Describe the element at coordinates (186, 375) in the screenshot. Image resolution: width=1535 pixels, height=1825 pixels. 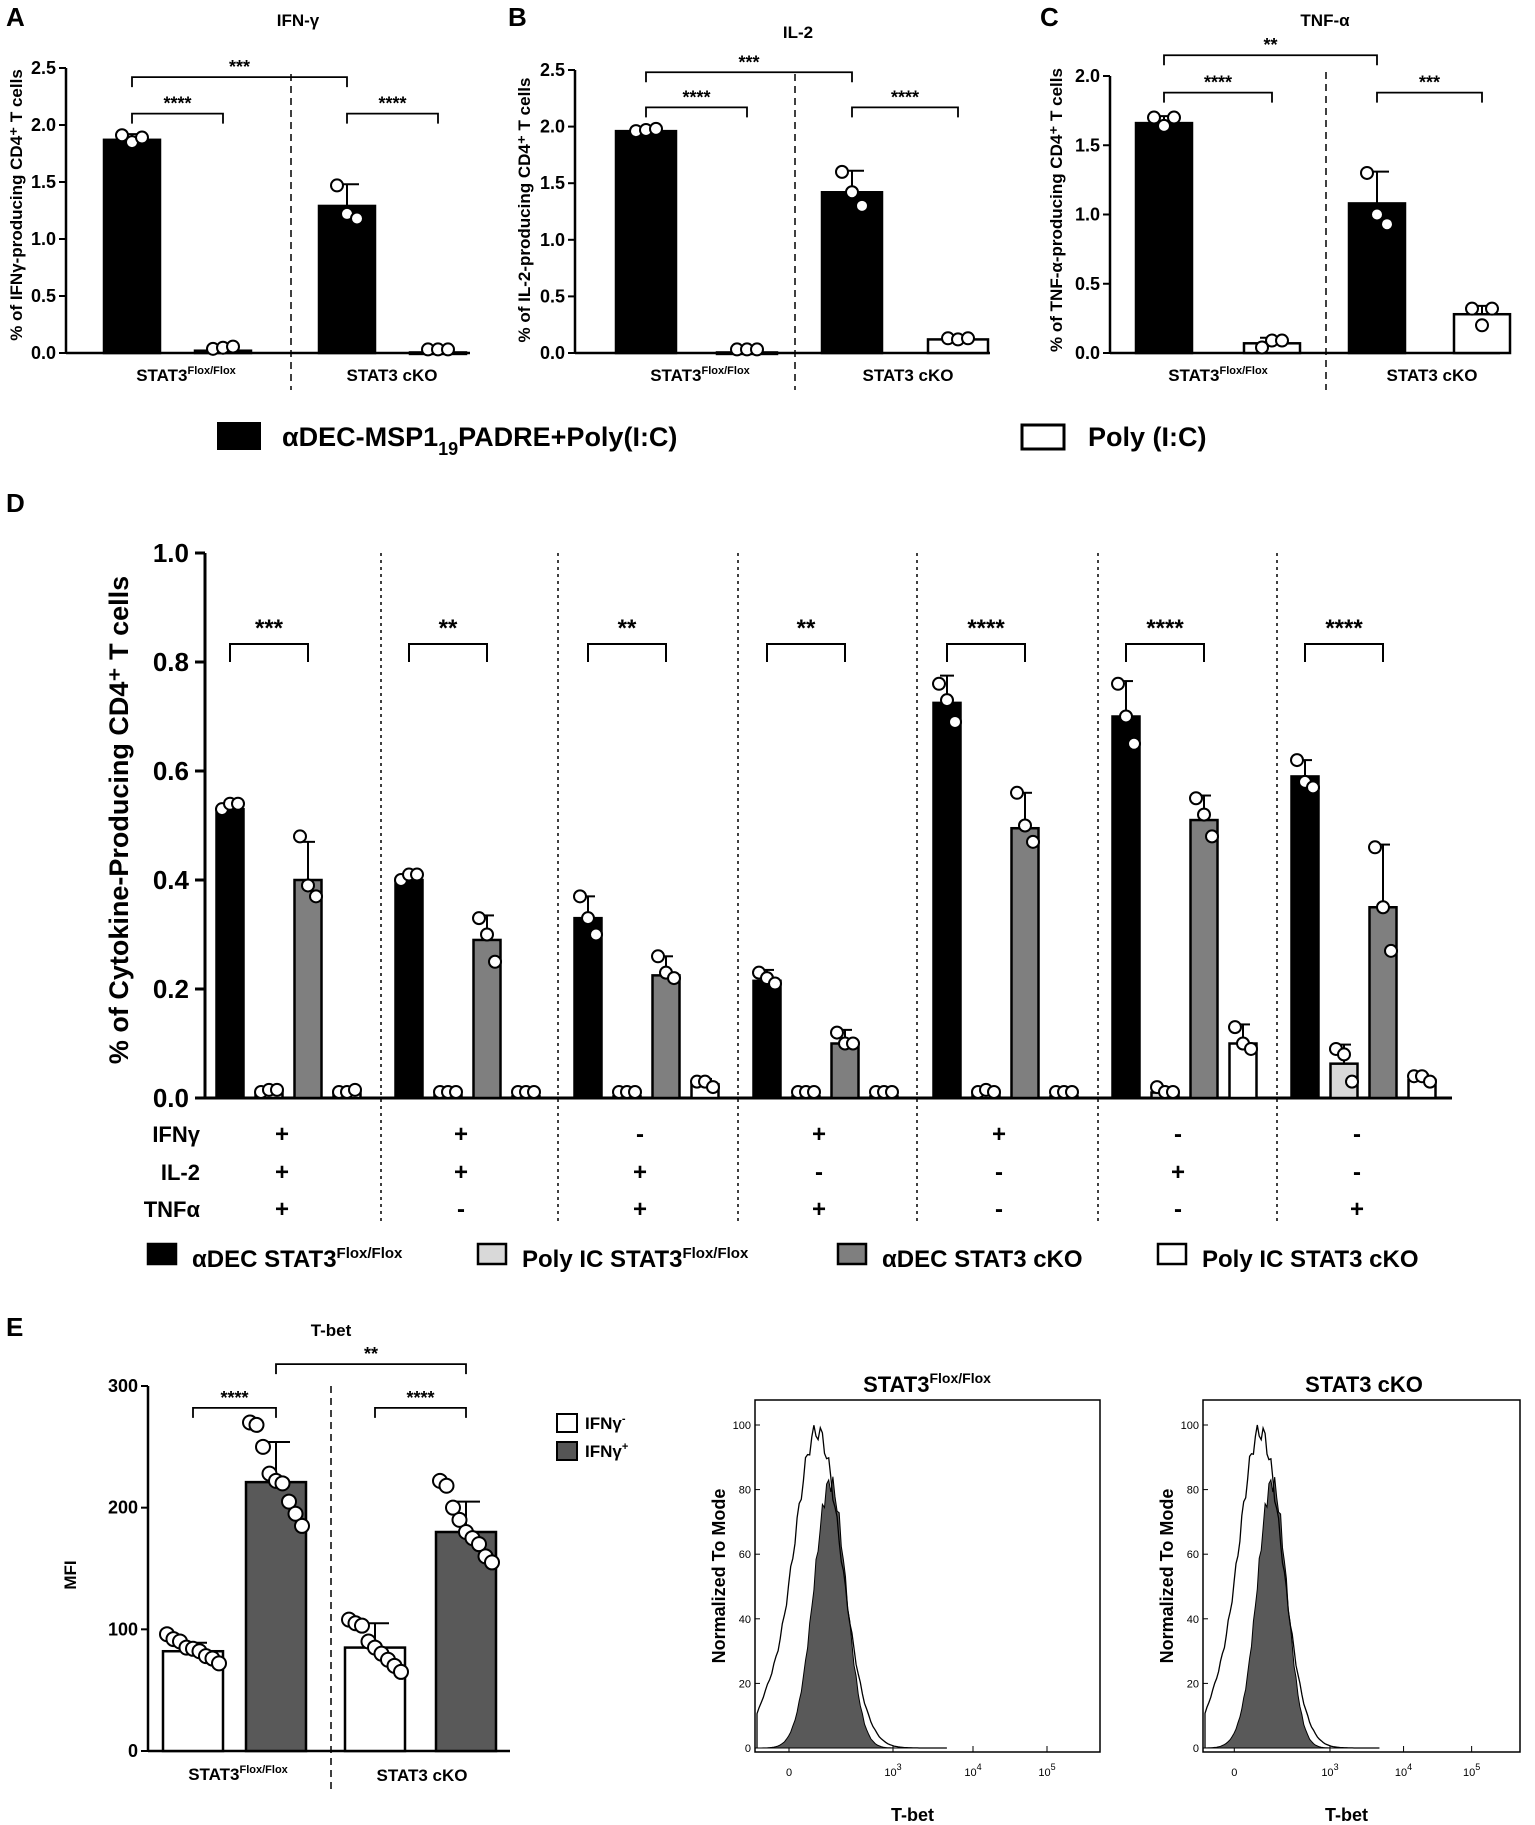
I see `panel-a-group-flox: STAT3Flox/Flox` at that location.